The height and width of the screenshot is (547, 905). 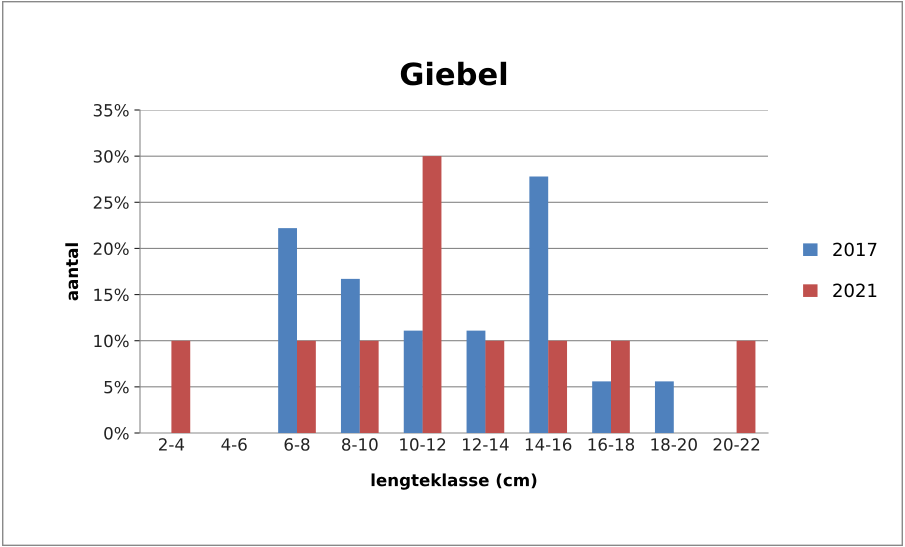 I want to click on y-tick-label: 0%, so click(x=116, y=433).